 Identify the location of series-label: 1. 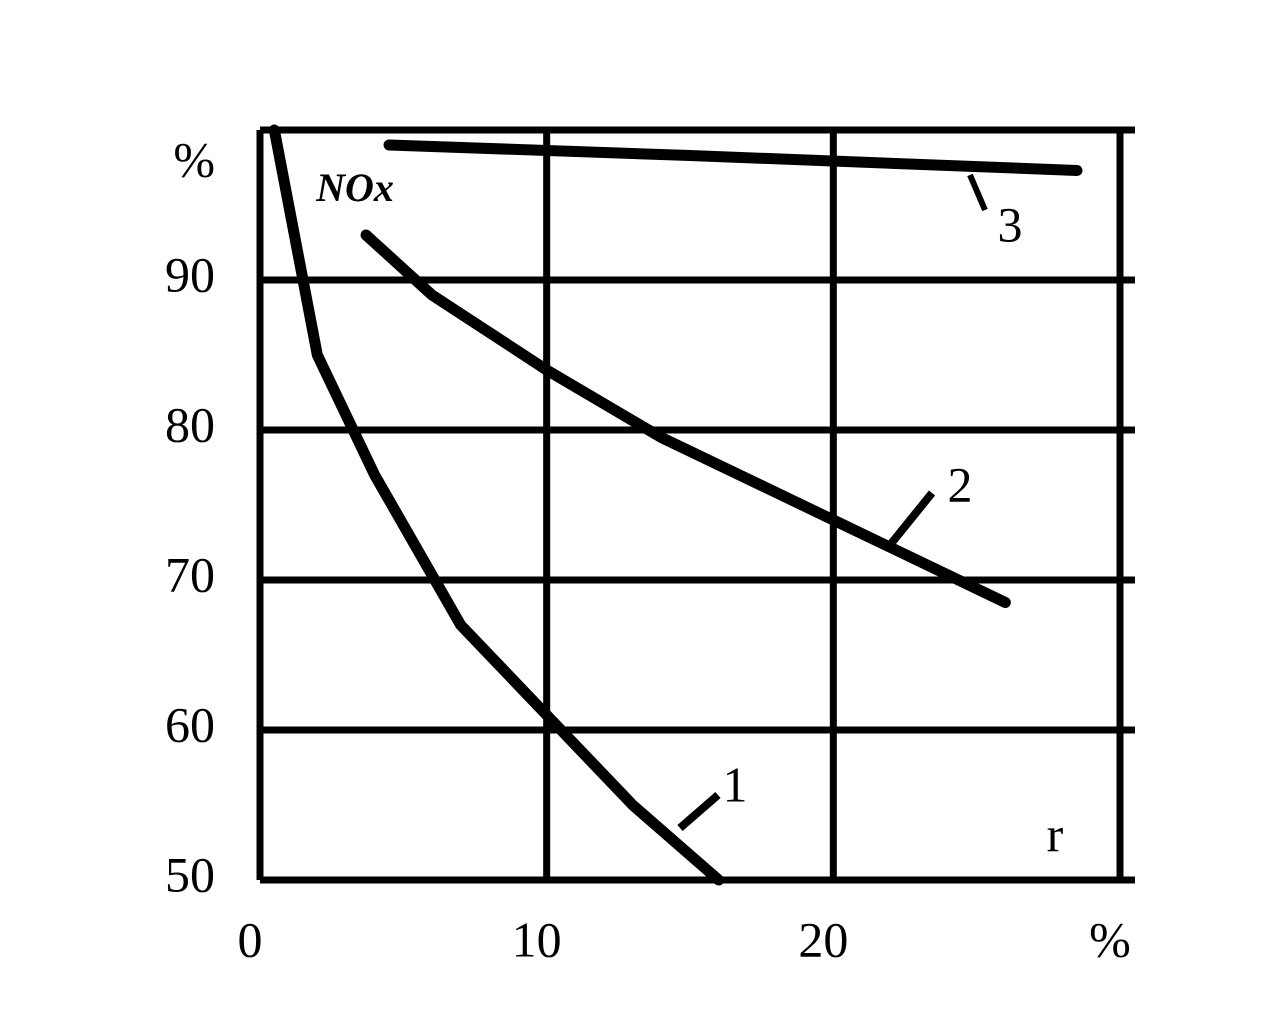
(735, 784).